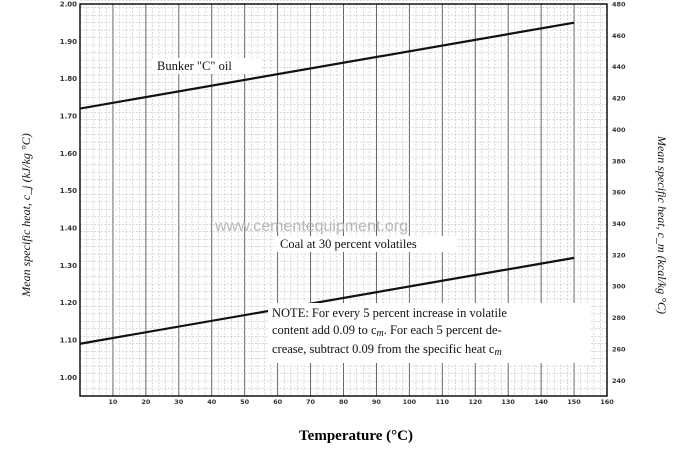  Describe the element at coordinates (327, 65) in the screenshot. I see `series-line-bunker-c-oil` at that location.